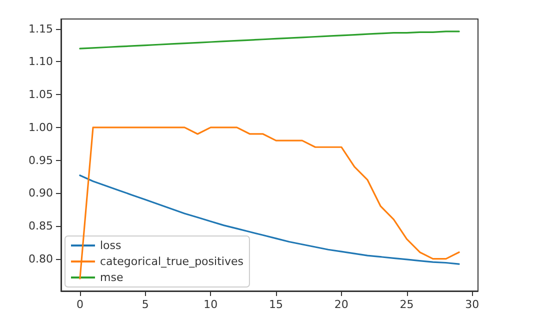  What do you see at coordinates (40, 127) in the screenshot?
I see `y-tick-label: 1.00` at bounding box center [40, 127].